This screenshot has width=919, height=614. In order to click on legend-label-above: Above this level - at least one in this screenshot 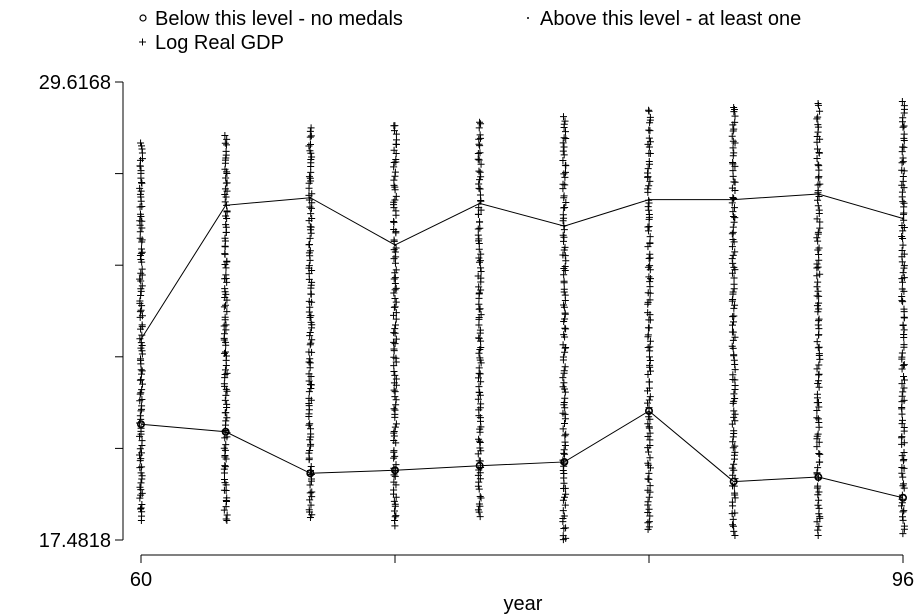, I will do `click(670, 19)`.